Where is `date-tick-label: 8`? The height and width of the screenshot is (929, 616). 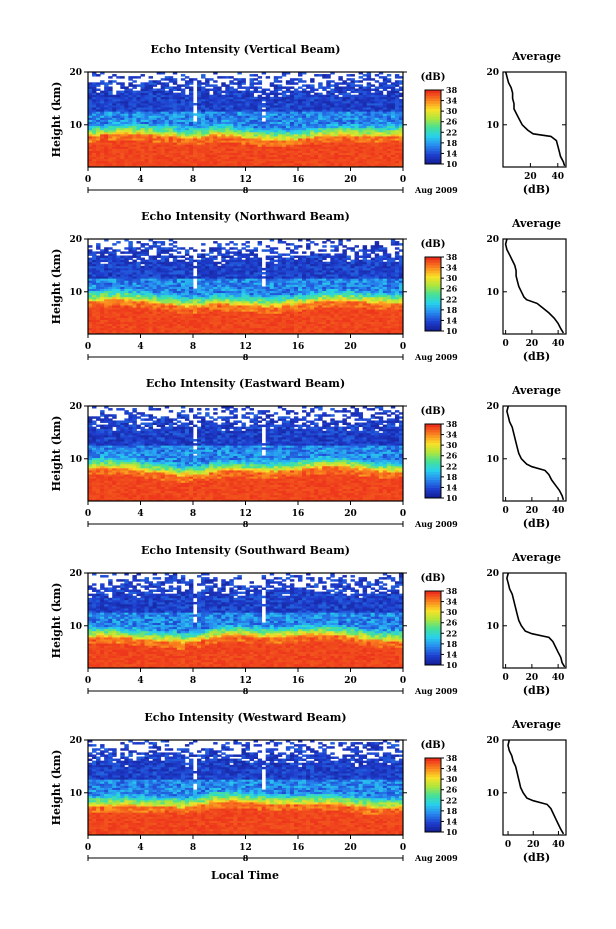 date-tick-label: 8 is located at coordinates (246, 691).